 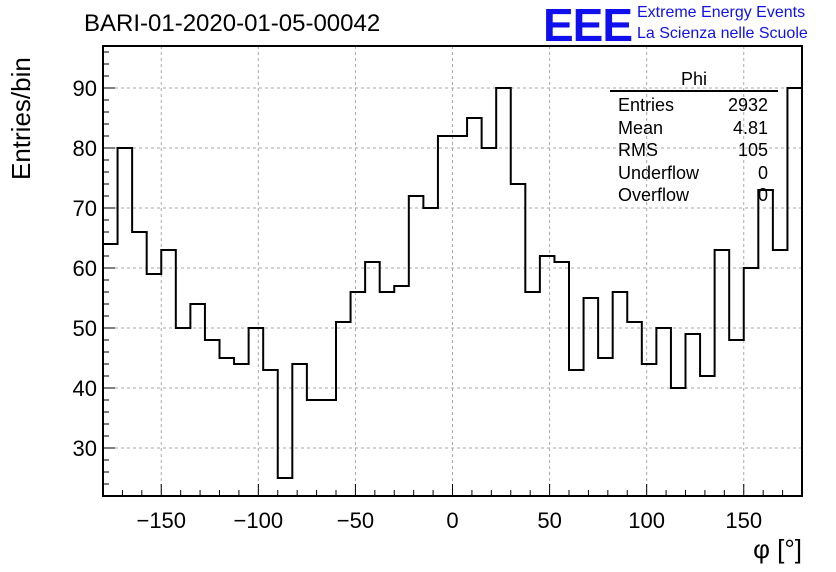 I want to click on stats-row-underflow: Underflow 0, so click(x=694, y=173).